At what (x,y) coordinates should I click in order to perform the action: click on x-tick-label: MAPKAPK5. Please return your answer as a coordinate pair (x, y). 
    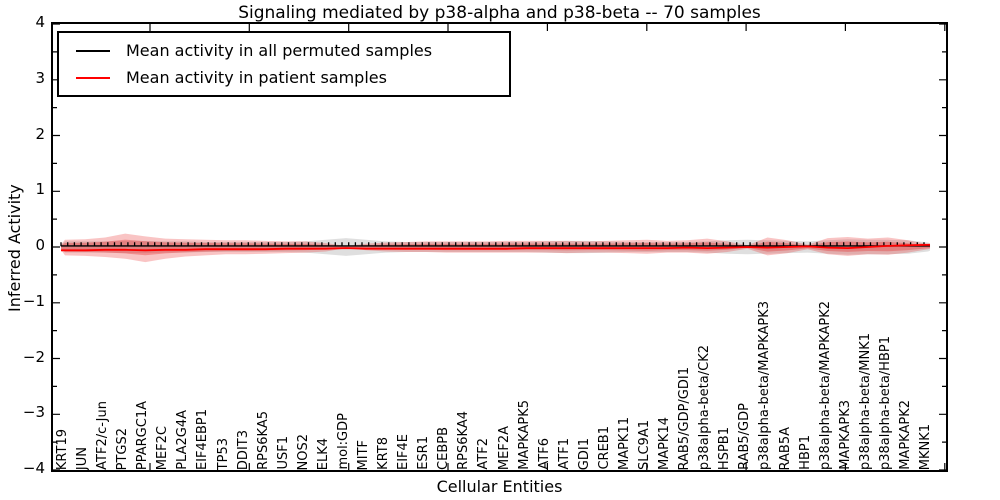
    Looking at the image, I should click on (524, 435).